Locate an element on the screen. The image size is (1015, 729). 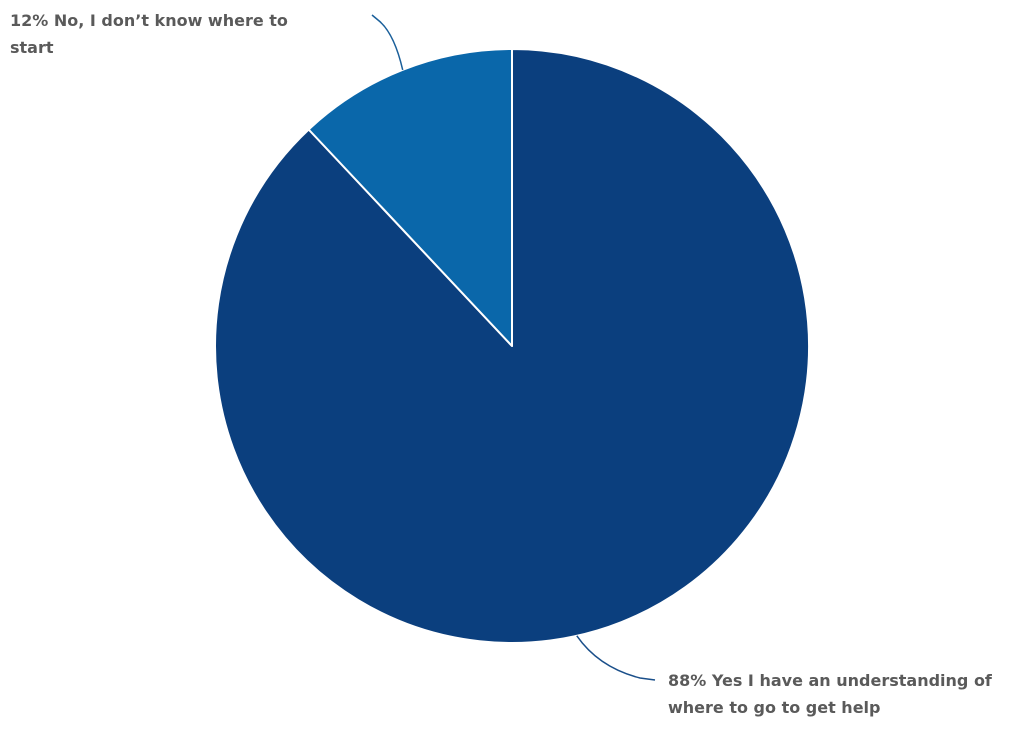
slice-label-line: 12% No, I don’t know where to is located at coordinates (149, 20).